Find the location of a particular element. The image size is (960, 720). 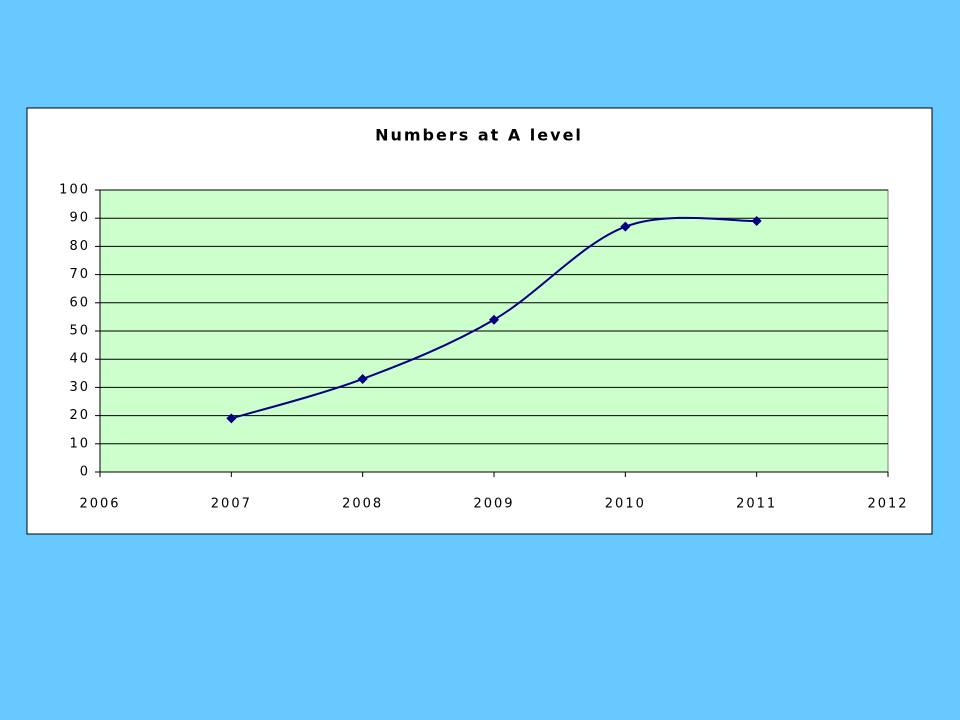

y-tick-label: 90 is located at coordinates (79, 218).